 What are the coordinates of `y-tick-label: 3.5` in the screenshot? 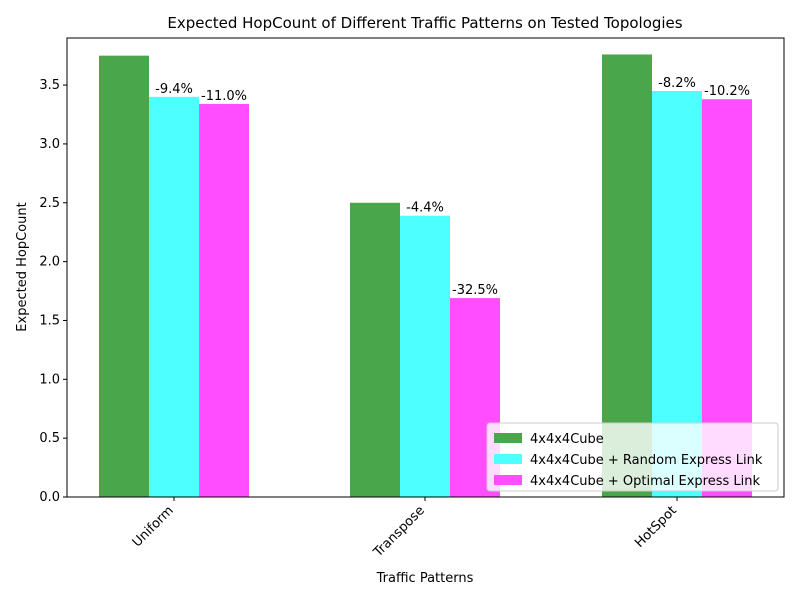 It's located at (49, 85).